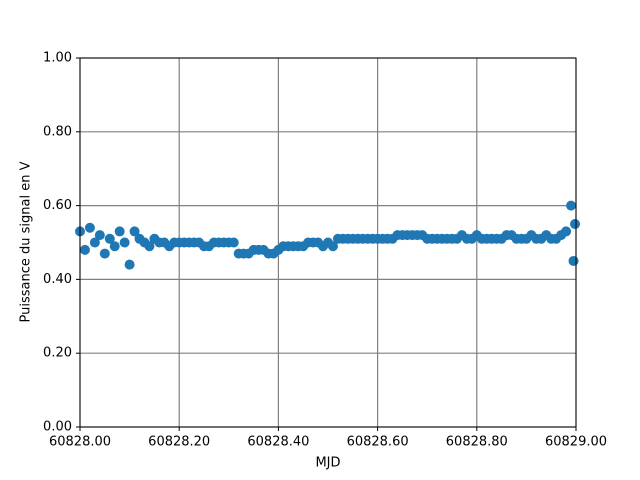 The height and width of the screenshot is (480, 640). I want to click on x-tick-label: 60828.80, so click(477, 442).